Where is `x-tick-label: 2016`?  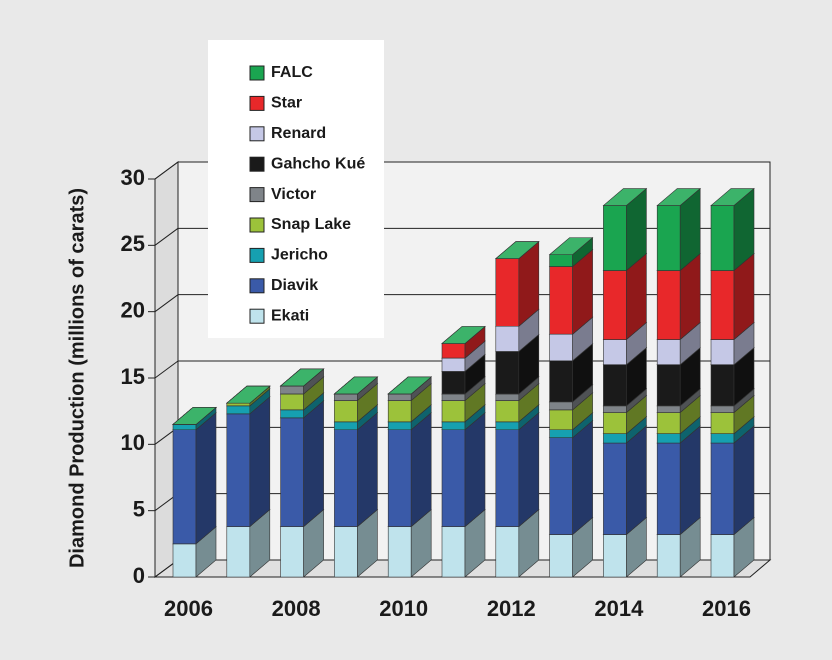
x-tick-label: 2016 is located at coordinates (726, 608).